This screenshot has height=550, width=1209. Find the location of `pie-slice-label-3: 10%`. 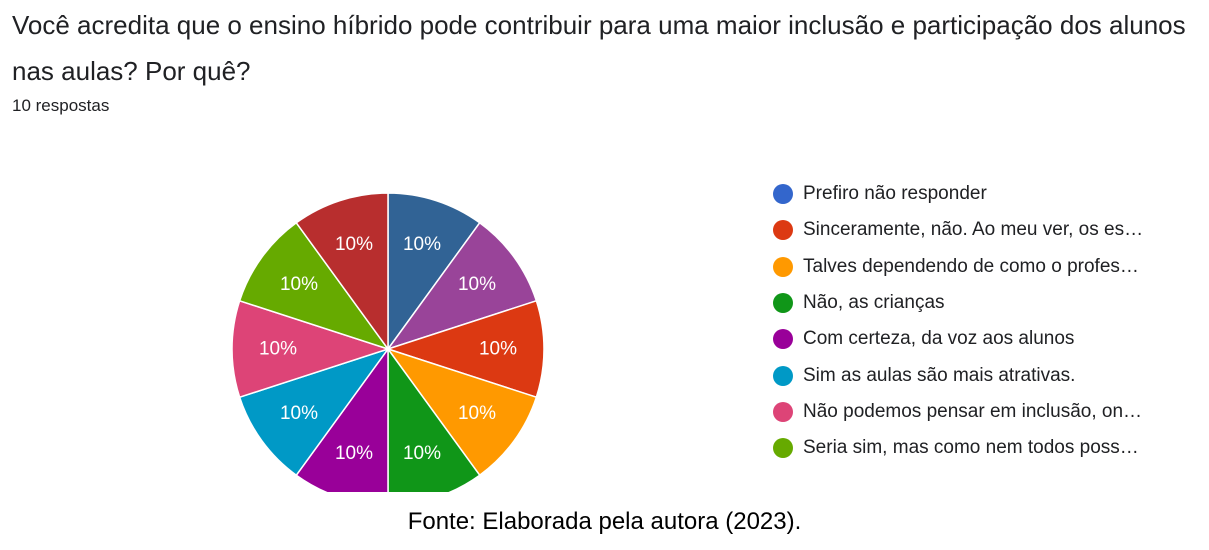

pie-slice-label-3: 10% is located at coordinates (498, 349).